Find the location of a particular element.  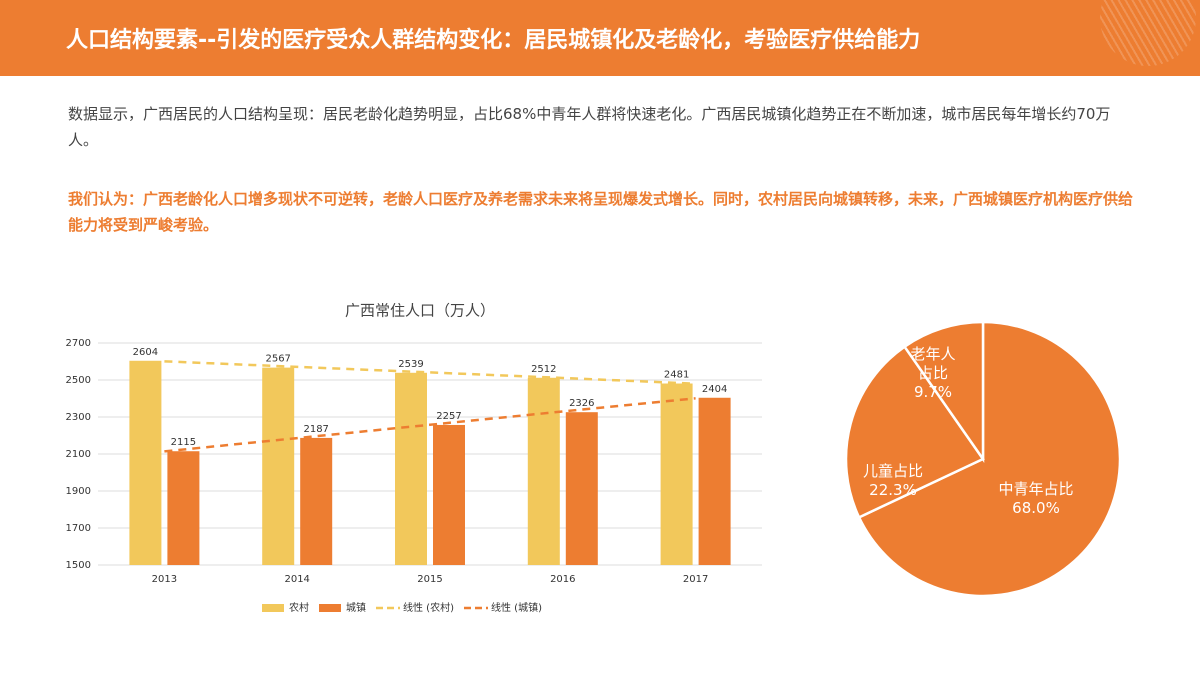

pie-category-label: 儿童占比 is located at coordinates (892, 471).